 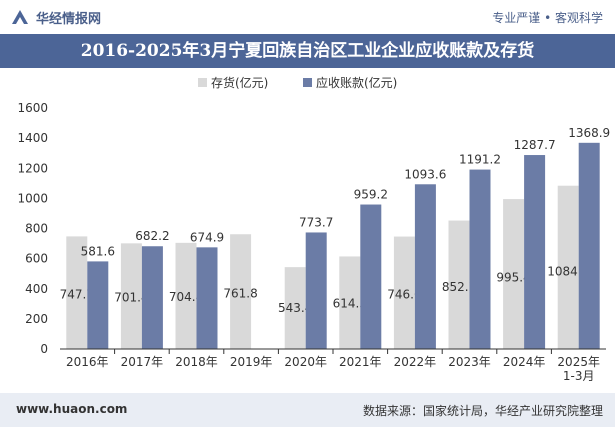 What do you see at coordinates (307, 82) in the screenshot?
I see `legend-swatch-receivables` at bounding box center [307, 82].